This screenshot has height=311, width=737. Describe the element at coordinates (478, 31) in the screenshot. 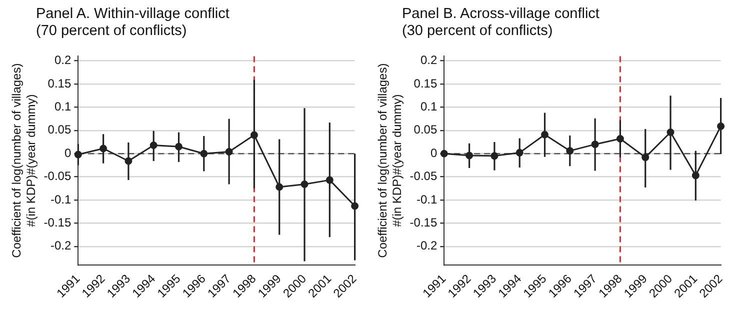

I see `chart-subtitle: (30 percent of conflicts)` at that location.